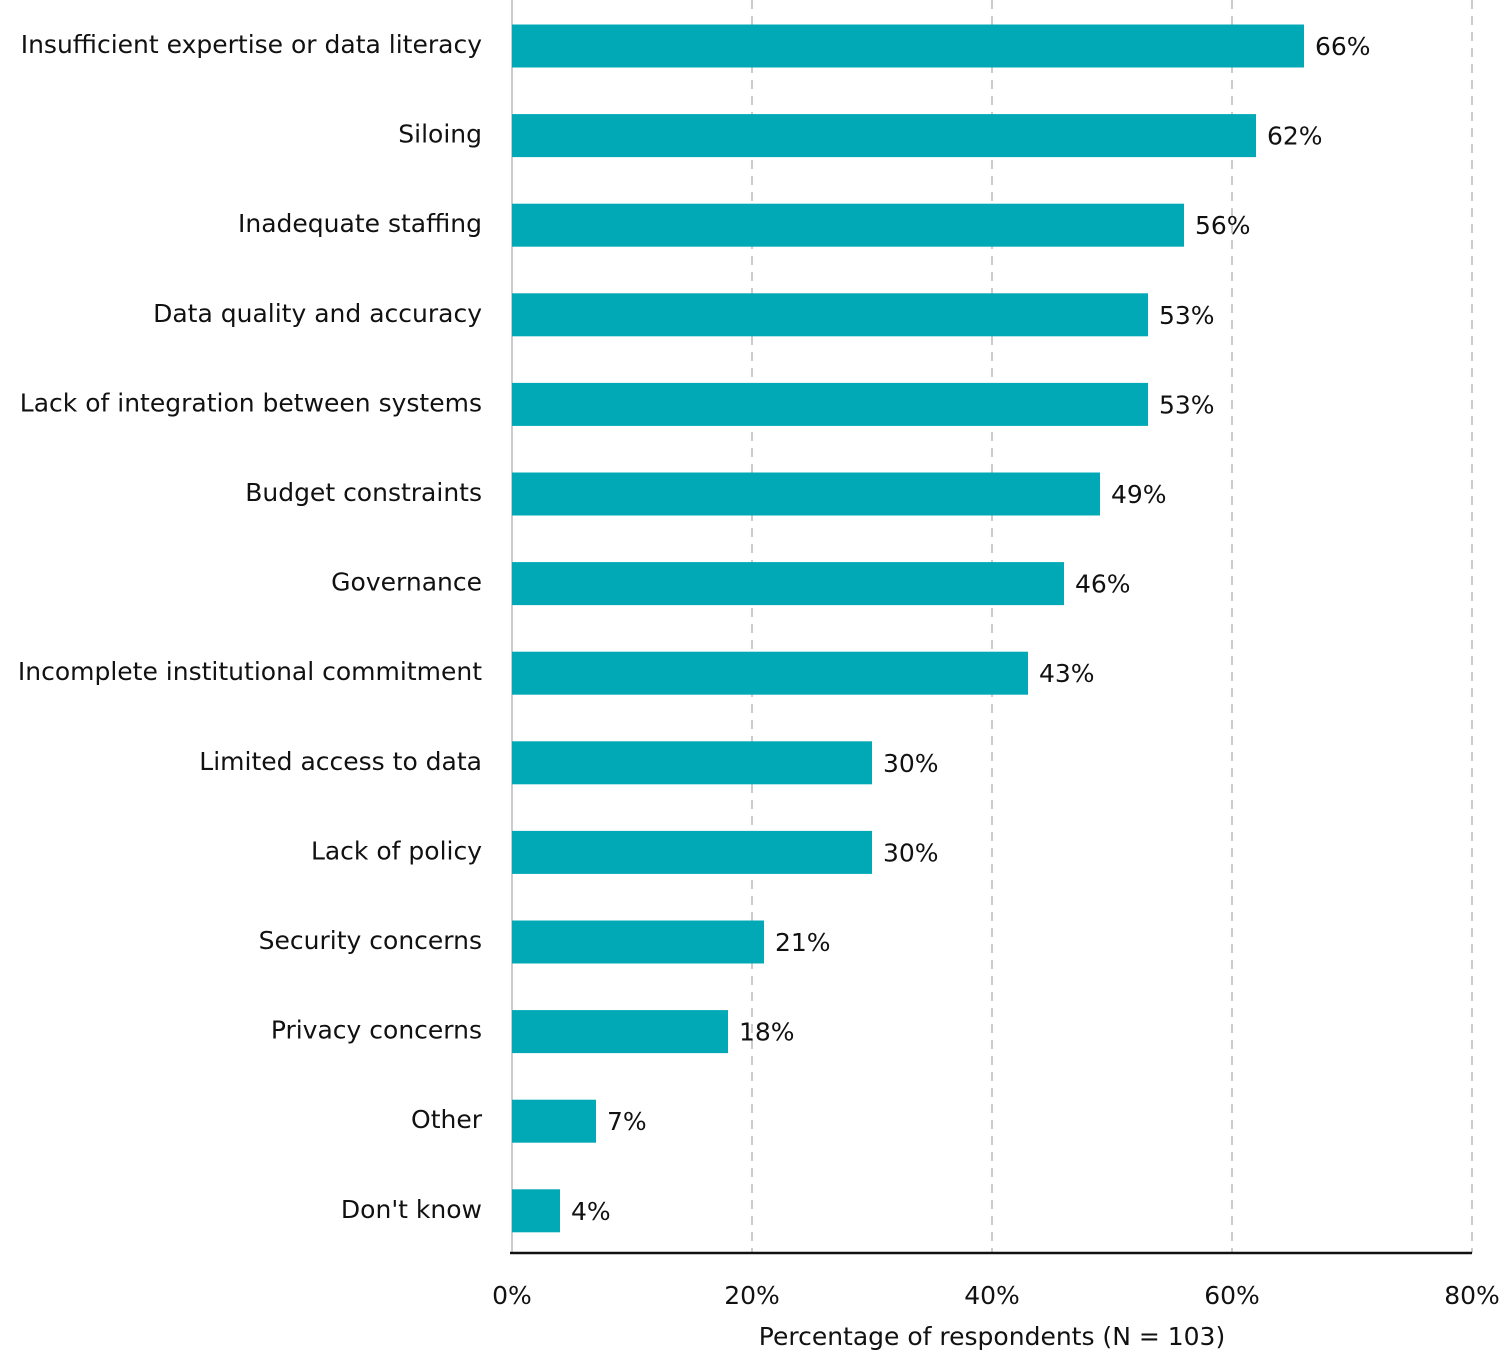  Describe the element at coordinates (591, 1211) in the screenshot. I see `value-label: 4%` at that location.